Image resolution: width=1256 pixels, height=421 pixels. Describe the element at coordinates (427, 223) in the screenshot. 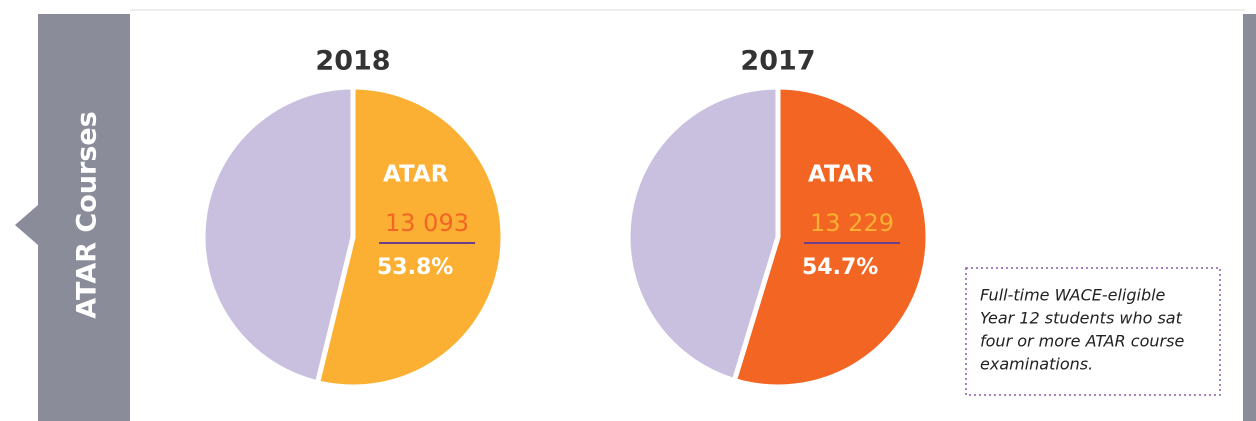

I see `count-label: 13 093` at that location.